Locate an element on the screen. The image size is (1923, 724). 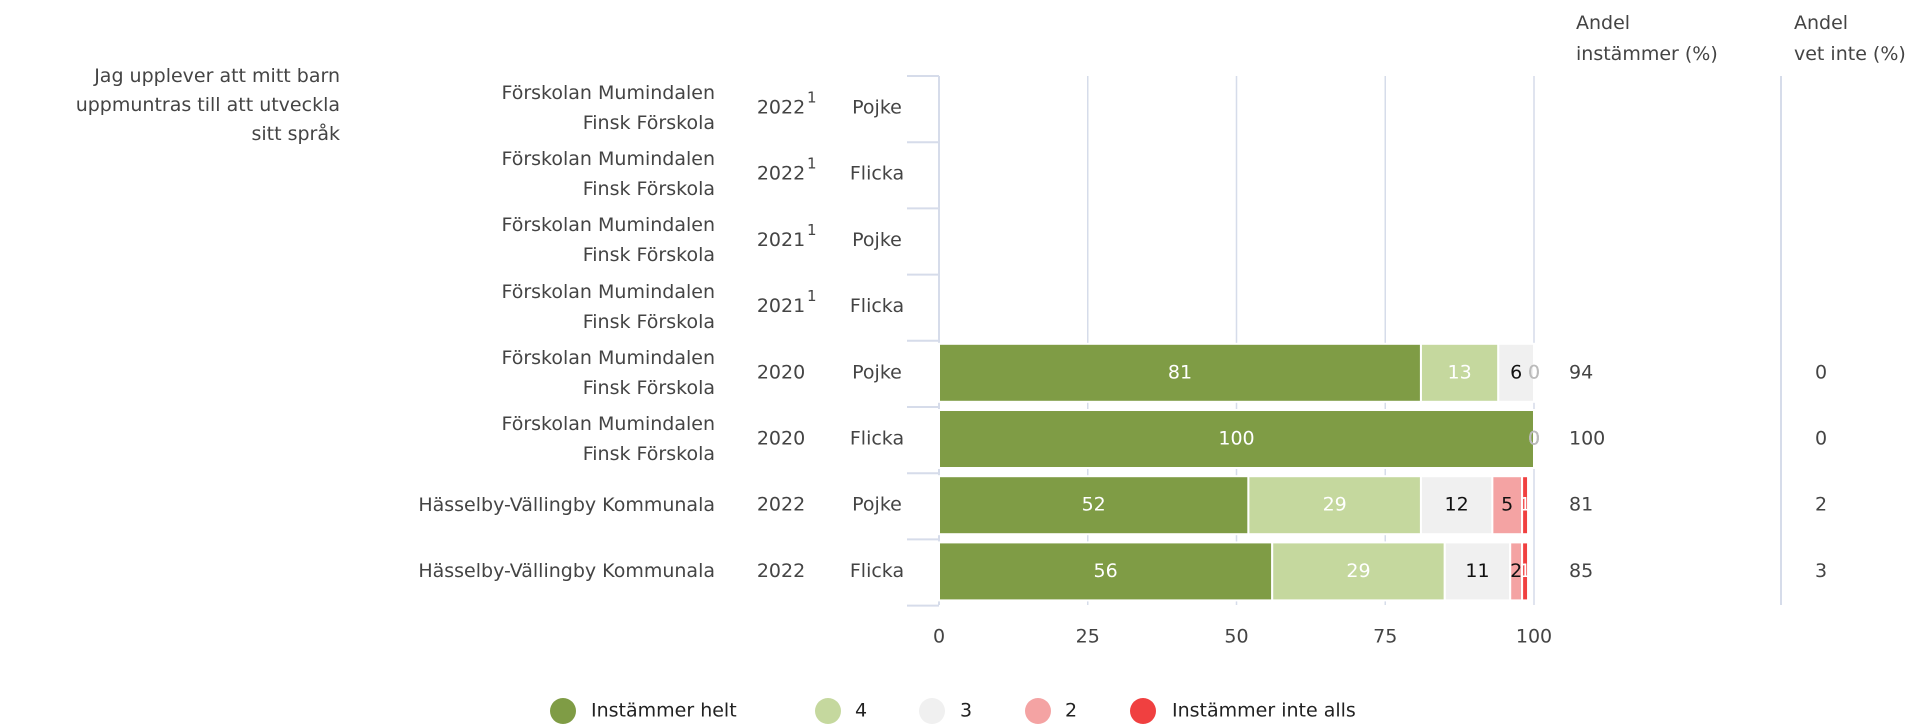
column-value: 3 is located at coordinates (1821, 571).